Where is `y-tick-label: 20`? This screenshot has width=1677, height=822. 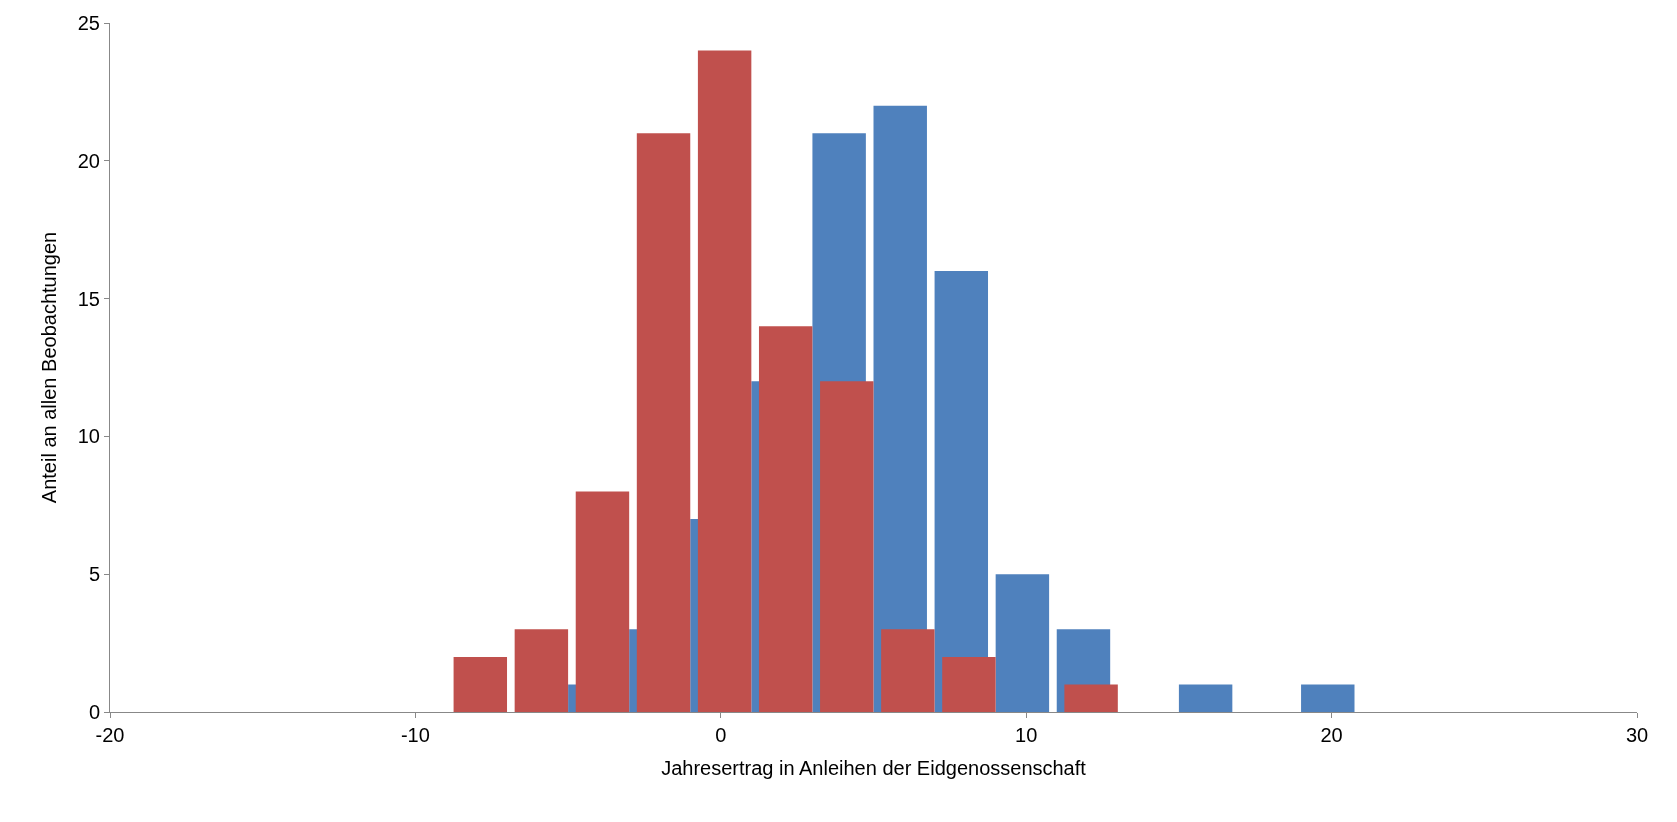 y-tick-label: 20 is located at coordinates (88, 160).